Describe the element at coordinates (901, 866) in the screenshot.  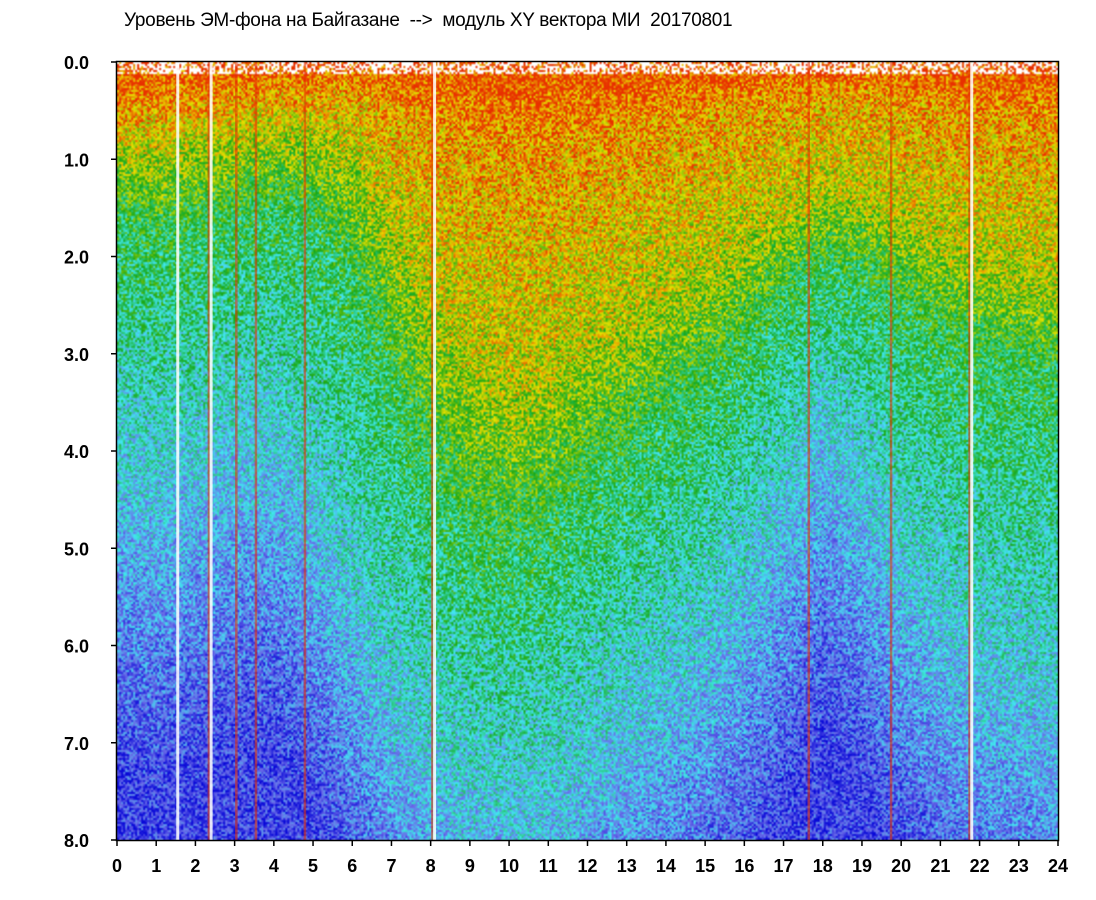
I see `x-tick-label: 20` at that location.